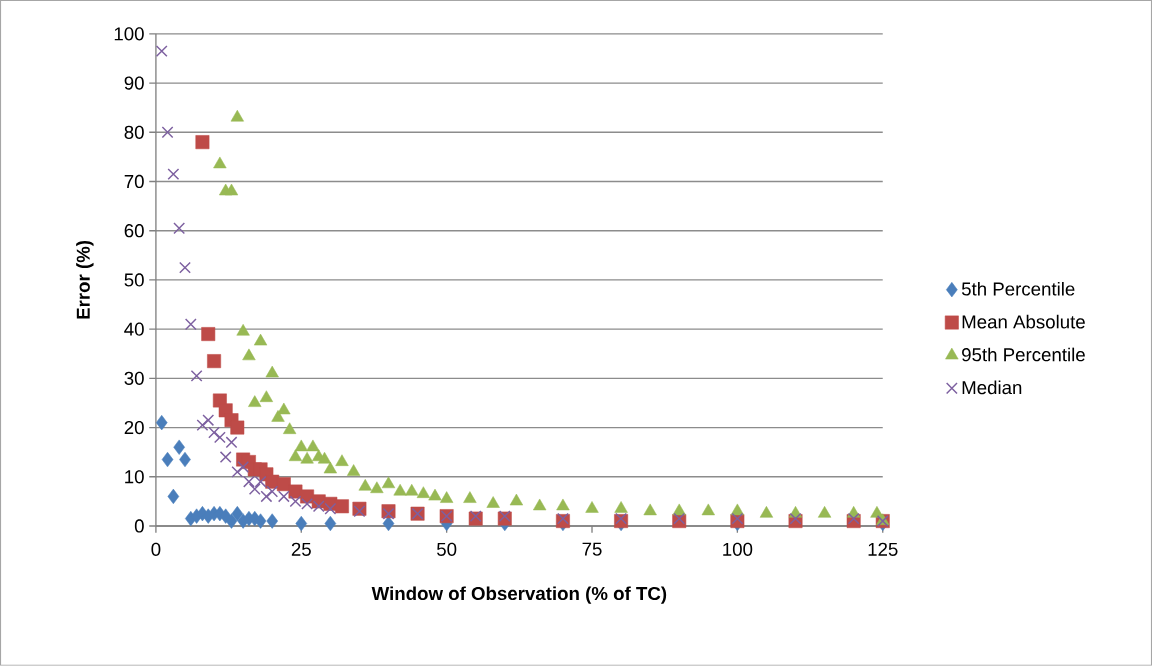 Image resolution: width=1152 pixels, height=666 pixels. I want to click on y-tick-label: 90, so click(134, 83).